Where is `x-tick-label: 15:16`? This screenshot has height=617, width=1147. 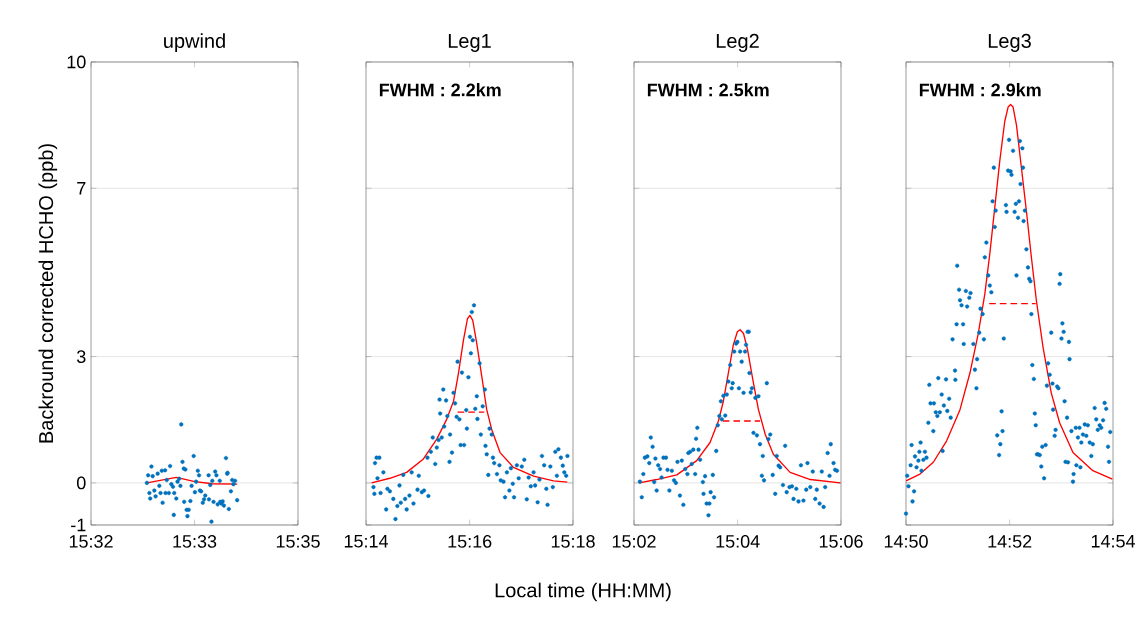 x-tick-label: 15:16 is located at coordinates (470, 541).